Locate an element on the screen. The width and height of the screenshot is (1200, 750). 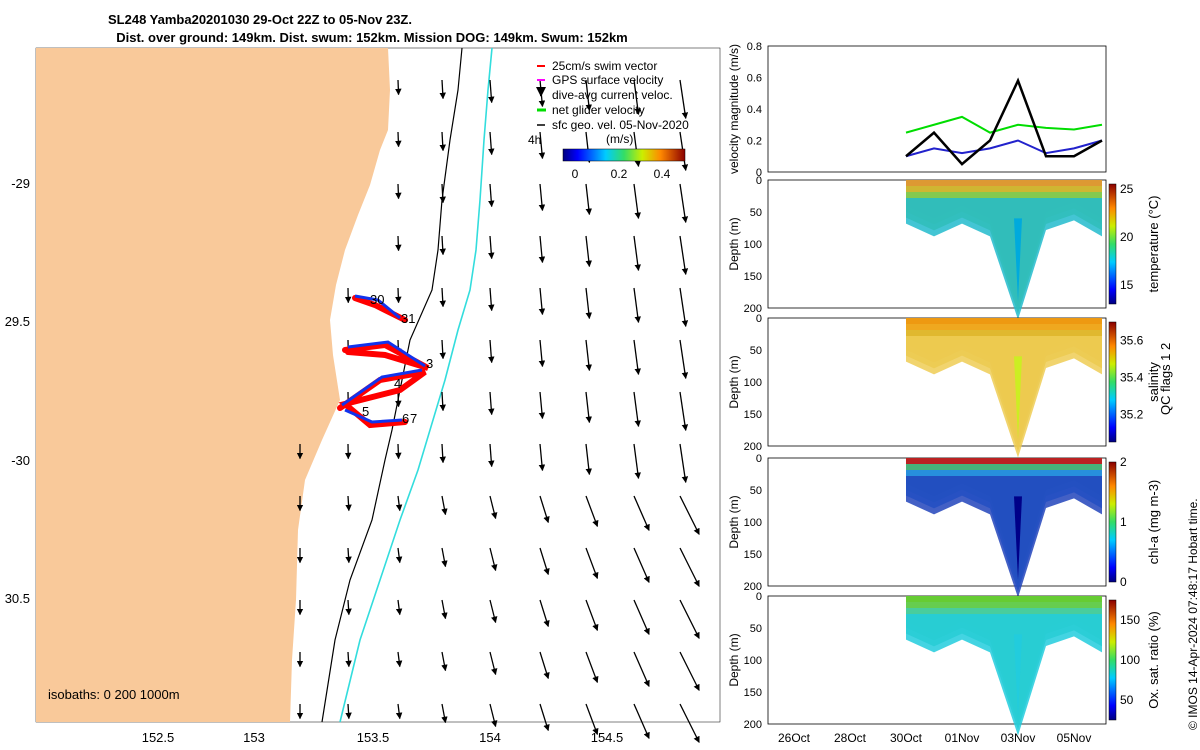
y-tick-label: 0.4 is located at coordinates (754, 110).